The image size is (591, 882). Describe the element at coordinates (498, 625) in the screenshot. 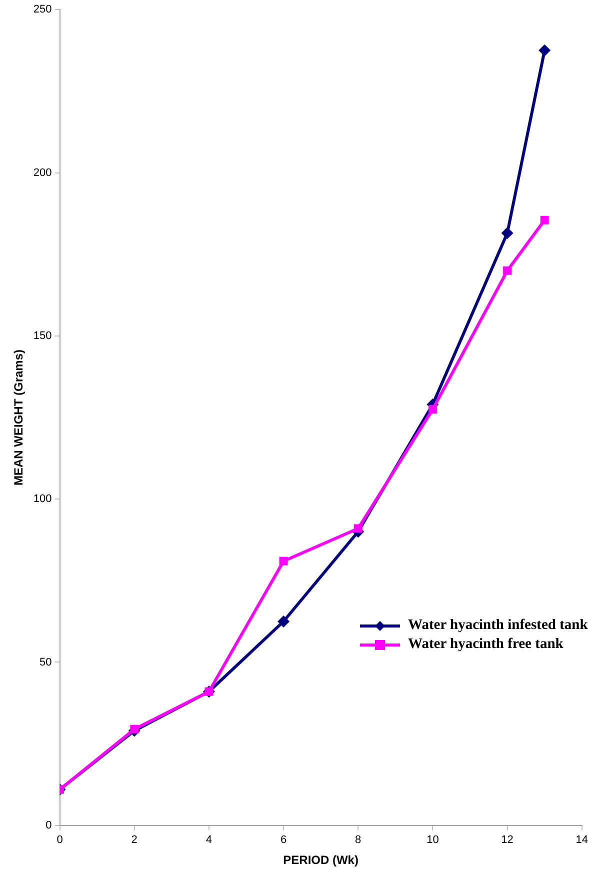

I see `legend-label: Water hyacinth infested tank` at that location.